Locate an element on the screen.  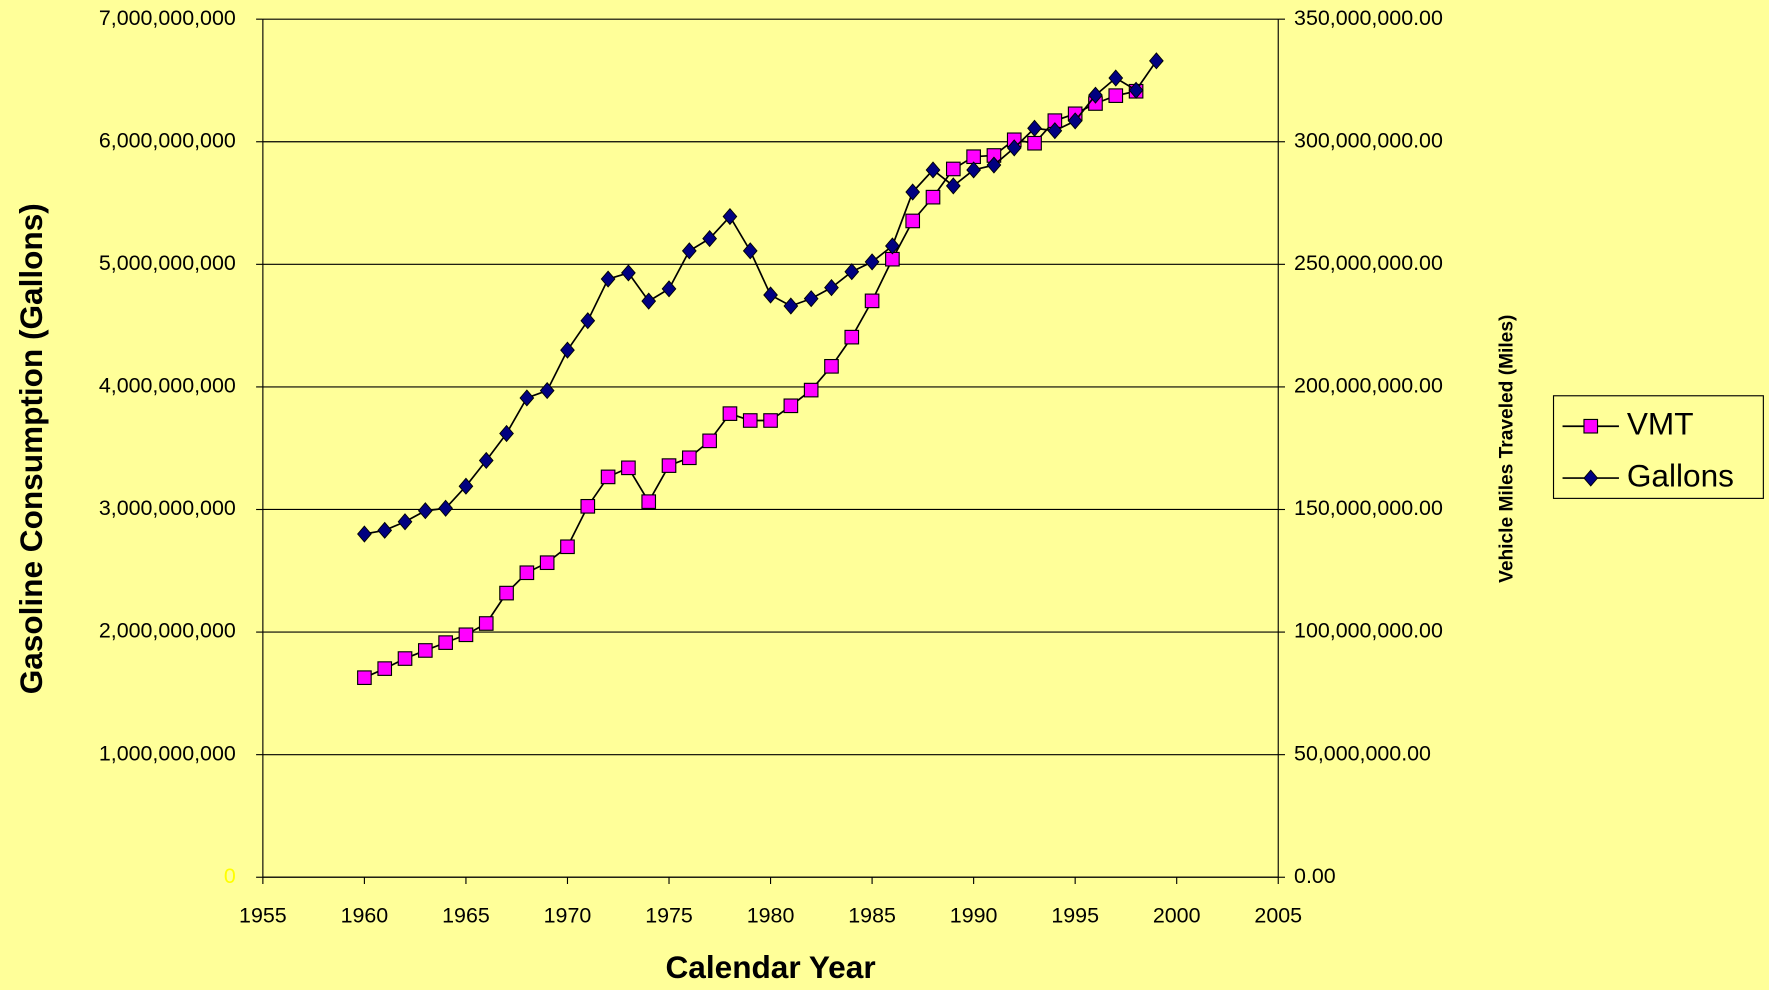
x-tick-label: 2005 is located at coordinates (1278, 915).